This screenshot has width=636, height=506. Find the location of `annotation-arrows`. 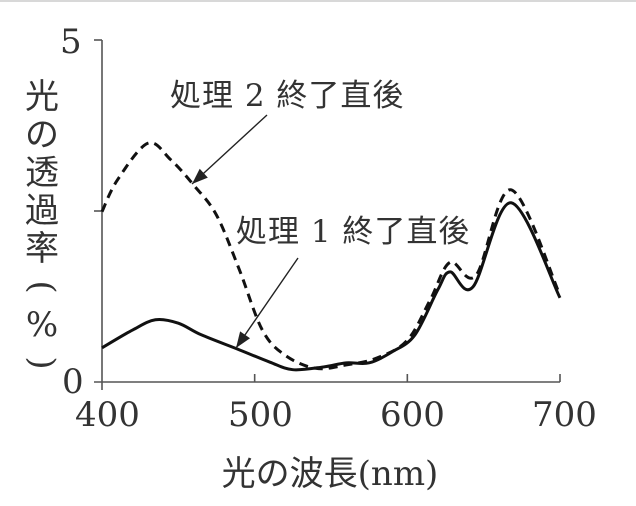

annotation-arrows is located at coordinates (245, 231).